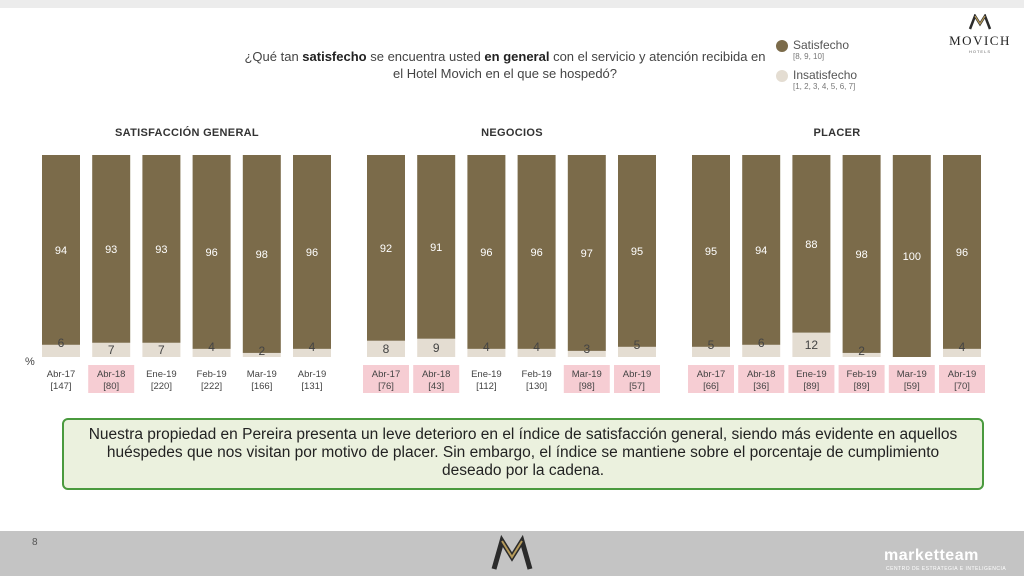 Image resolution: width=1024 pixels, height=581 pixels. I want to click on data-label-satisfied: 91, so click(436, 248).